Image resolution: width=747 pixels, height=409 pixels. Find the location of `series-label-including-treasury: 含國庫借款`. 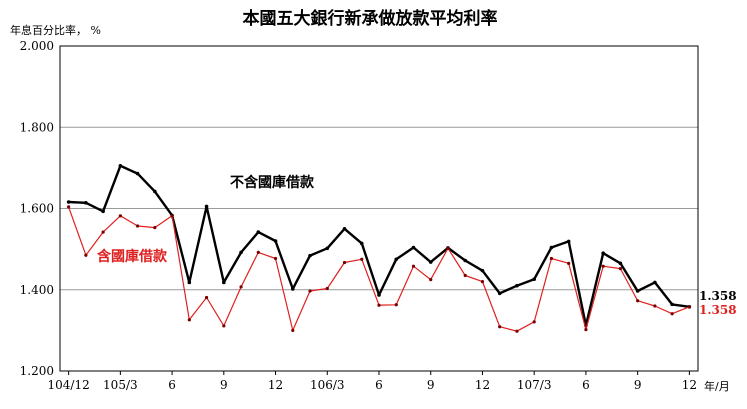

series-label-including-treasury: 含國庫借款 is located at coordinates (132, 256).